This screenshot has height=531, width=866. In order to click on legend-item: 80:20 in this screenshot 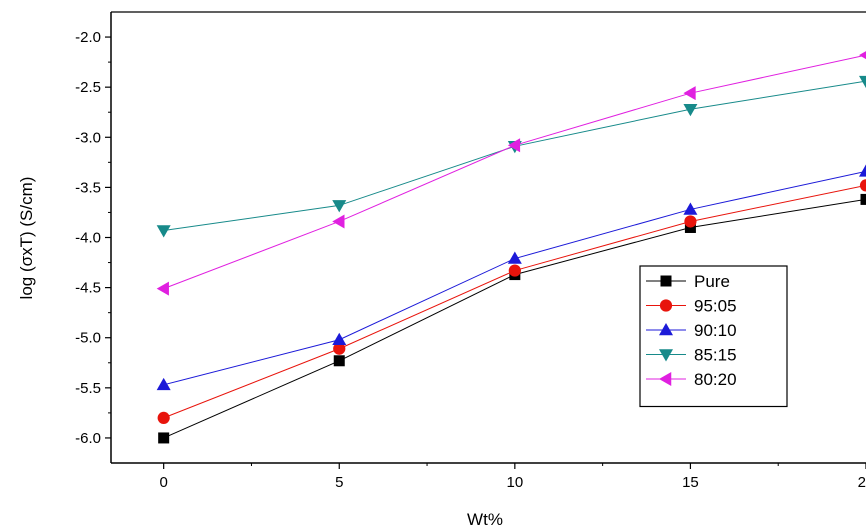, I will do `click(691, 379)`.